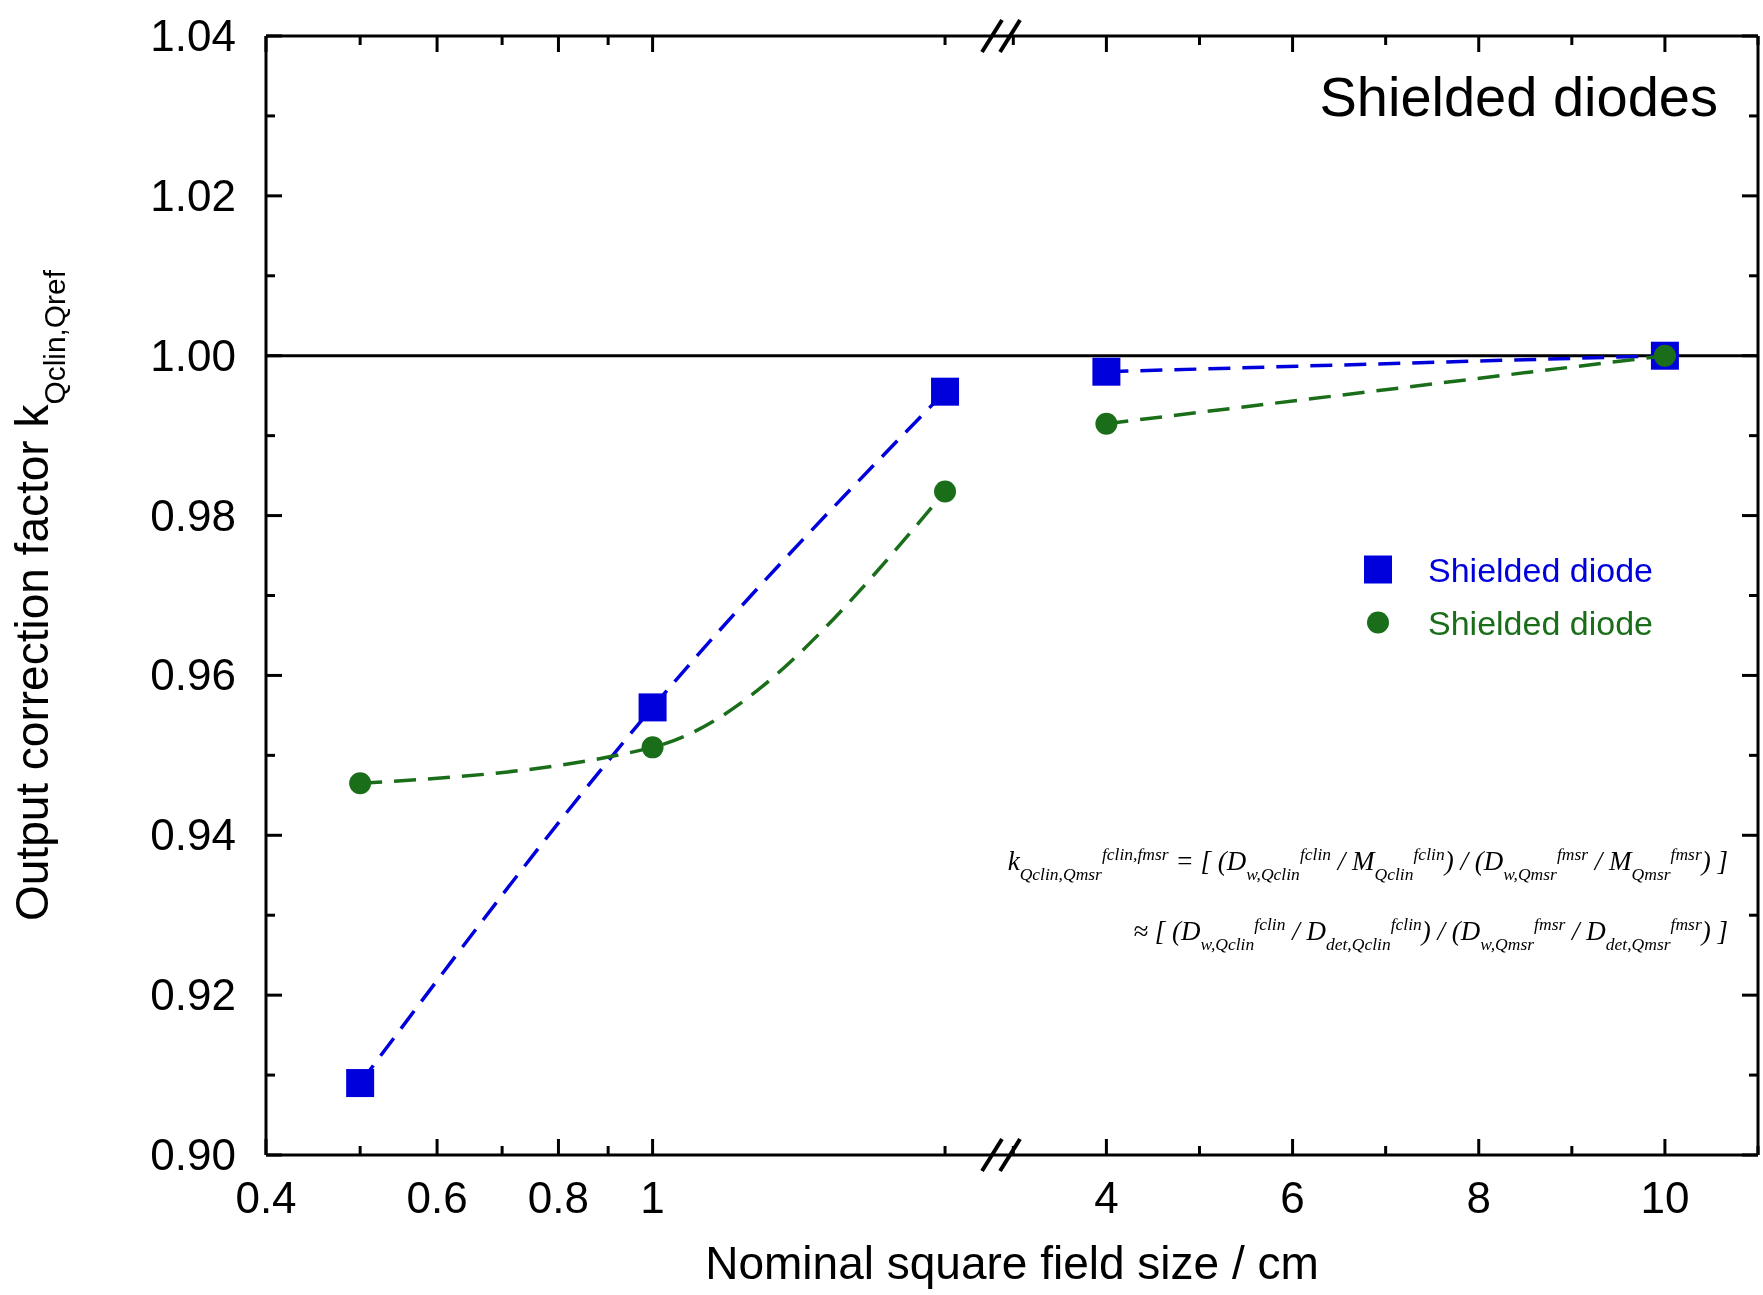  What do you see at coordinates (266, 1197) in the screenshot?
I see `x-tick-label: 0.4` at bounding box center [266, 1197].